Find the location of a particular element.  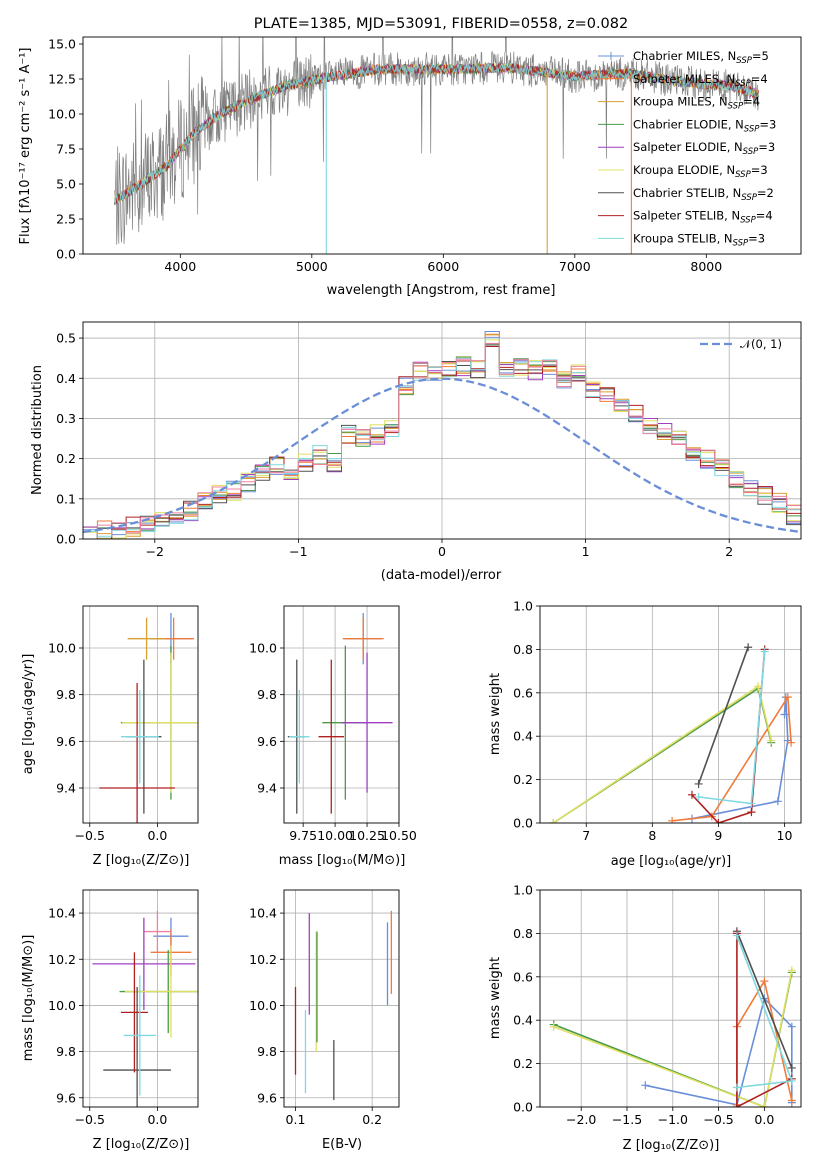

y-tick-label: 0.0 is located at coordinates (66, 254).